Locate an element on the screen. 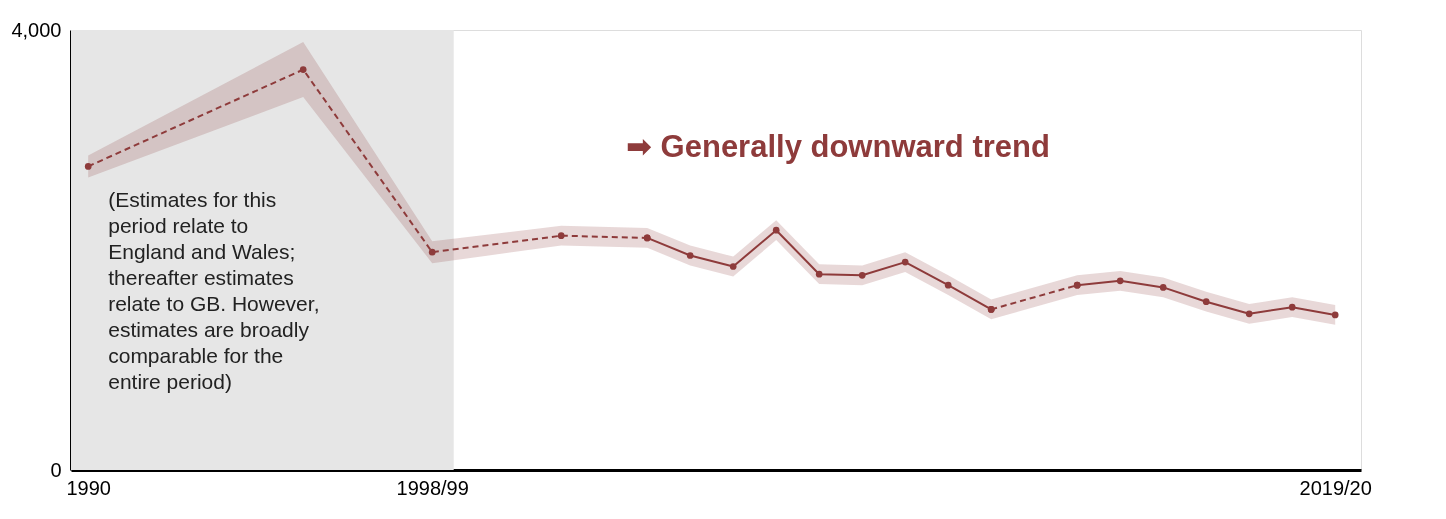 The height and width of the screenshot is (519, 1446). y-tick-label: 4,000 is located at coordinates (36, 29).